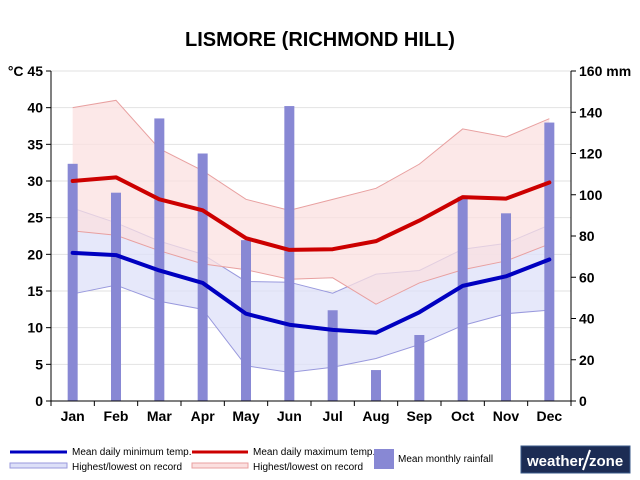  What do you see at coordinates (463, 416) in the screenshot?
I see `x-tick-label: Oct` at bounding box center [463, 416].